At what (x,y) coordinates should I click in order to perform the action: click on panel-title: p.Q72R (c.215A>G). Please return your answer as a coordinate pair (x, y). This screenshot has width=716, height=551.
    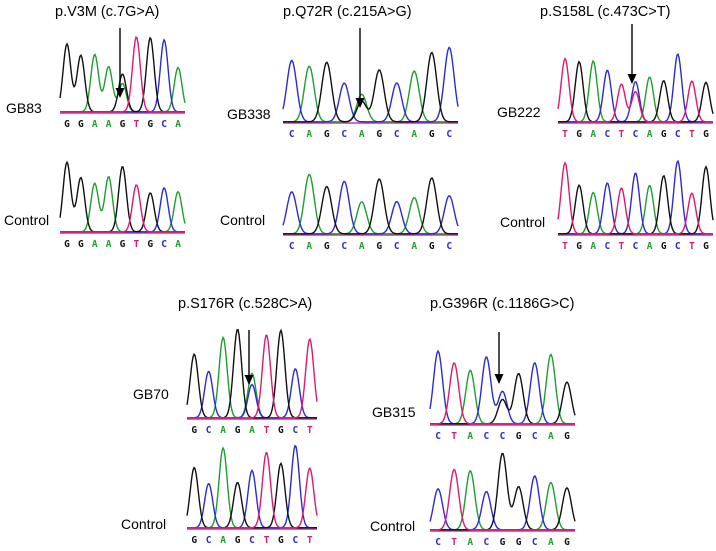
    Looking at the image, I should click on (347, 12).